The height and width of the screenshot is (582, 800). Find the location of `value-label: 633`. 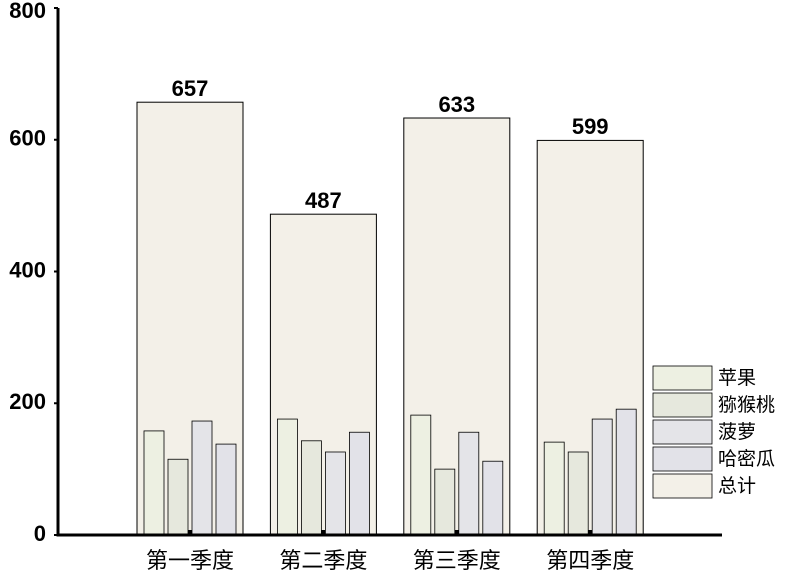

value-label: 633 is located at coordinates (456, 104).